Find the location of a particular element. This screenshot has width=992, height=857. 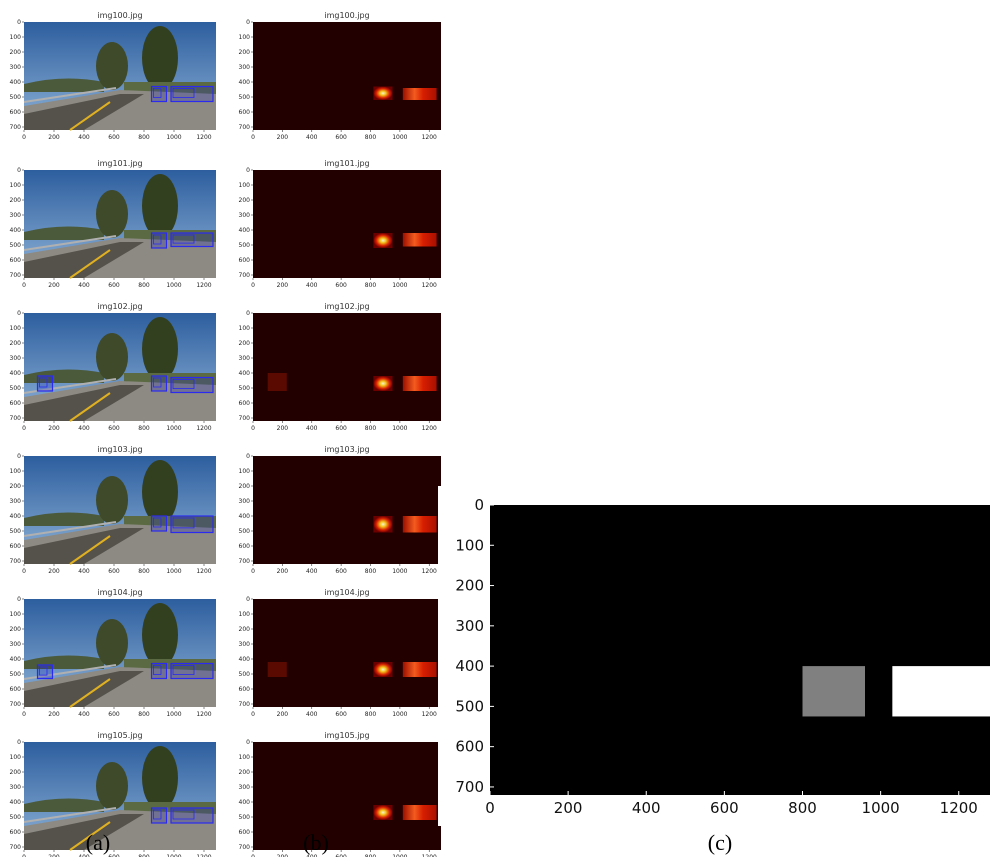

panel-title: img103.jpg is located at coordinates (119, 449).